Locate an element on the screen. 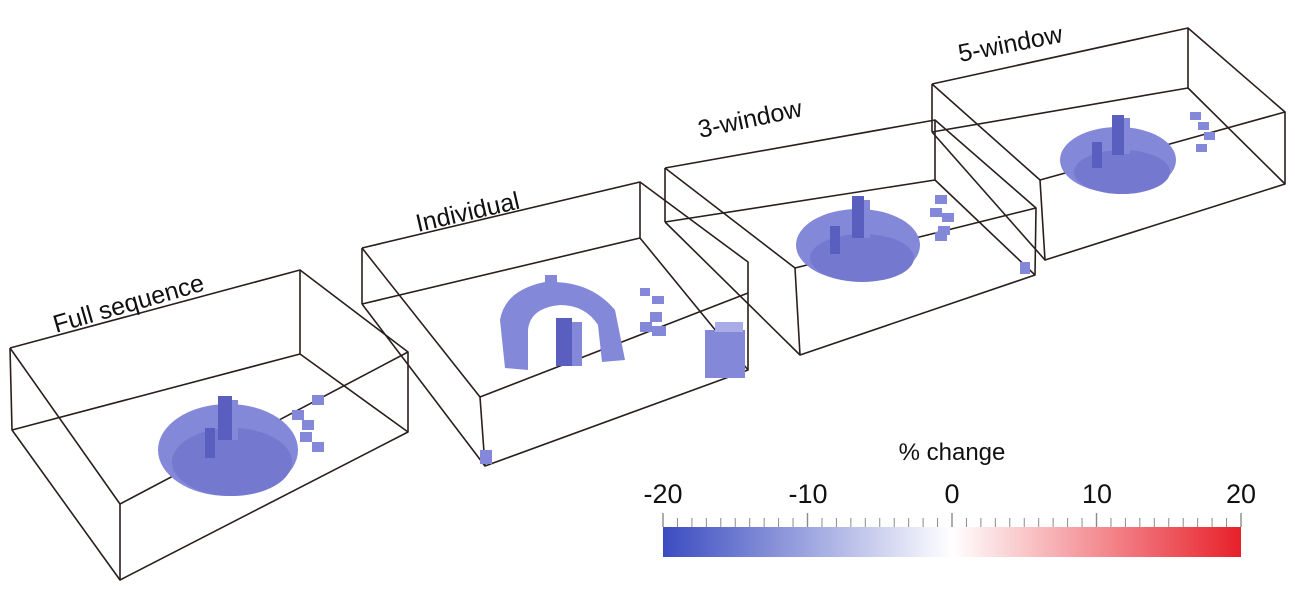 This screenshot has height=595, width=1295. voxel-corner-block-individual is located at coordinates (725, 354).